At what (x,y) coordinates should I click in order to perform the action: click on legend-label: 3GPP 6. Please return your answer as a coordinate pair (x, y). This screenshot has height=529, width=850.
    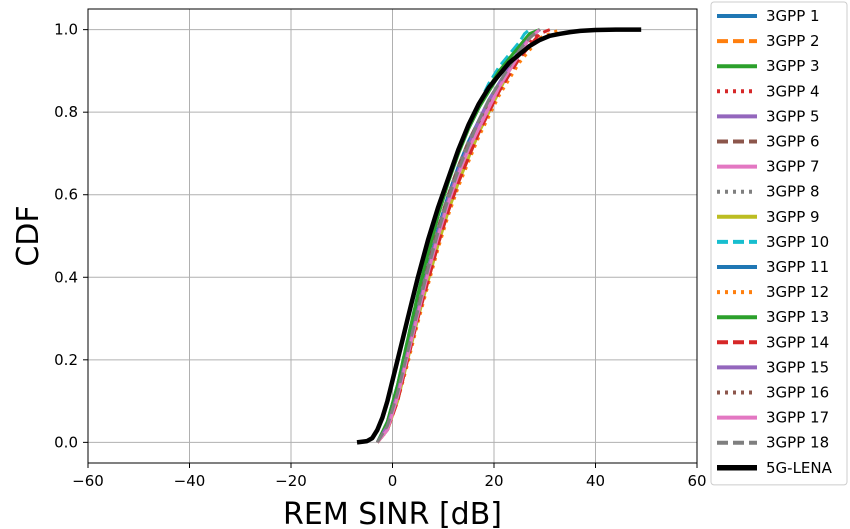
    Looking at the image, I should click on (793, 142).